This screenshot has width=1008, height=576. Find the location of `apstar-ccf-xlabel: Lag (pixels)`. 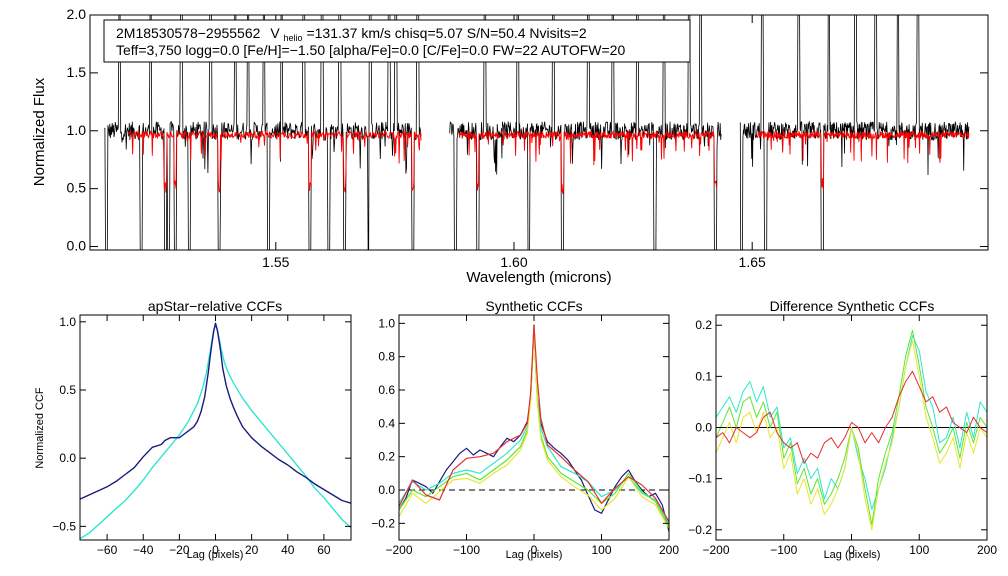

apstar-ccf-xlabel: Lag (pixels) is located at coordinates (215, 555).